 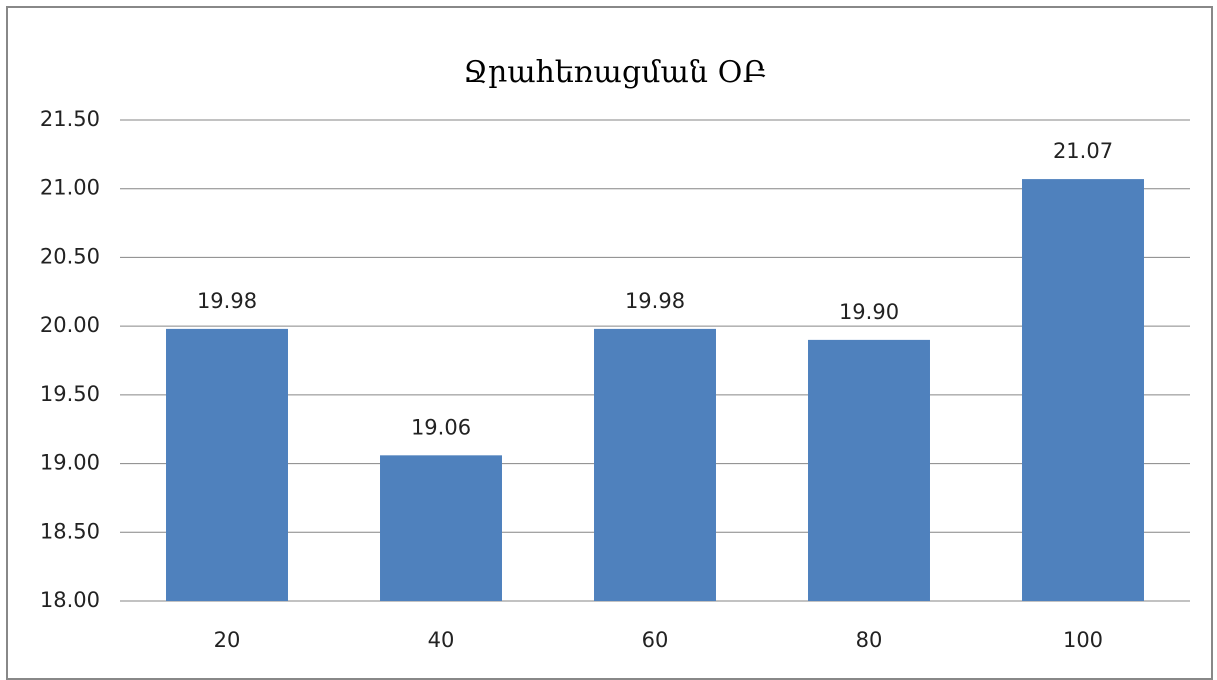 What do you see at coordinates (441, 427) in the screenshot?
I see `data-label: 19.06` at bounding box center [441, 427].